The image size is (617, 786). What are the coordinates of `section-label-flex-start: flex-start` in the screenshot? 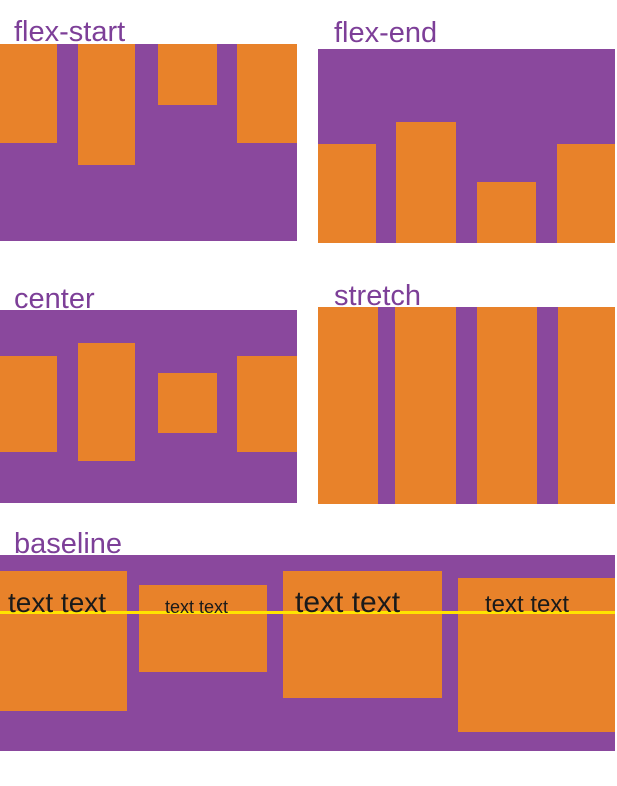 It's located at (70, 32).